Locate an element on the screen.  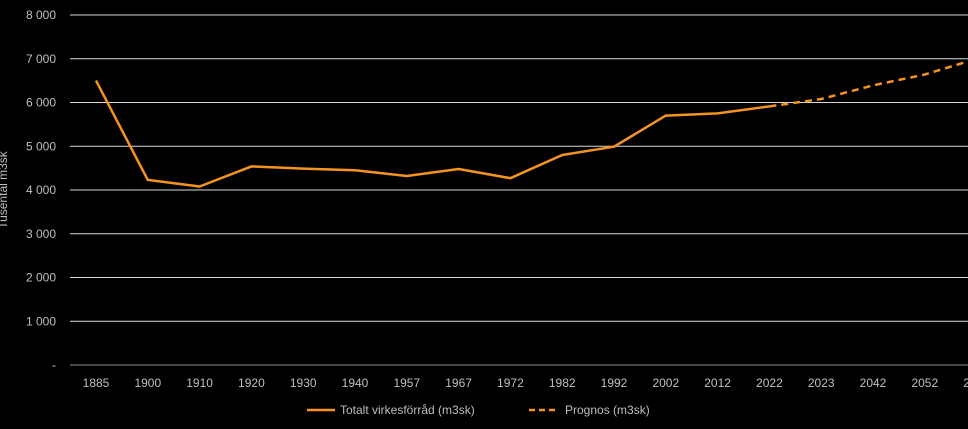
y-tick-label: 3 000 is located at coordinates (41, 234).